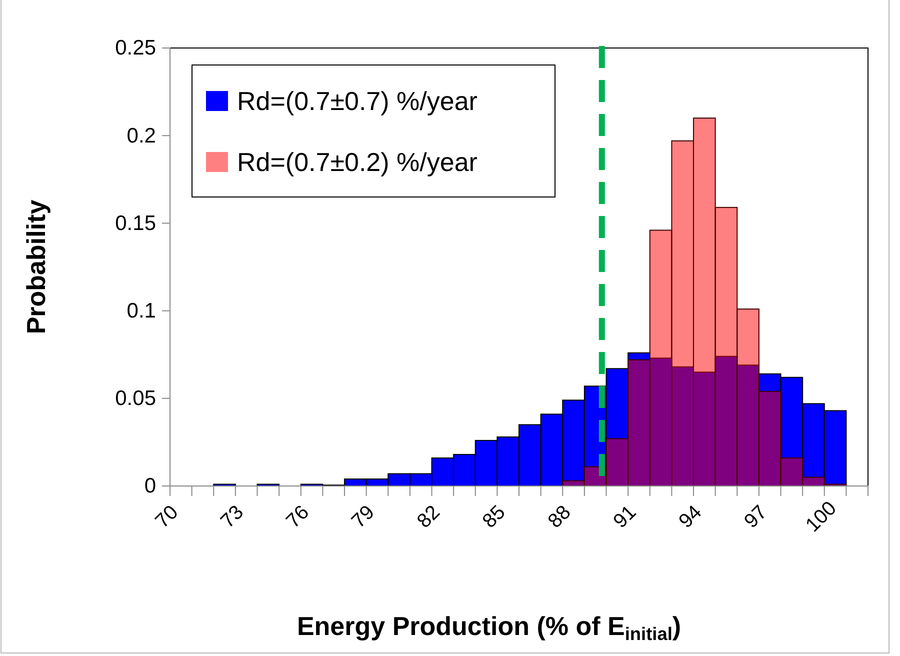 This screenshot has height=656, width=900. I want to click on x-tick-label: 82, so click(428, 517).